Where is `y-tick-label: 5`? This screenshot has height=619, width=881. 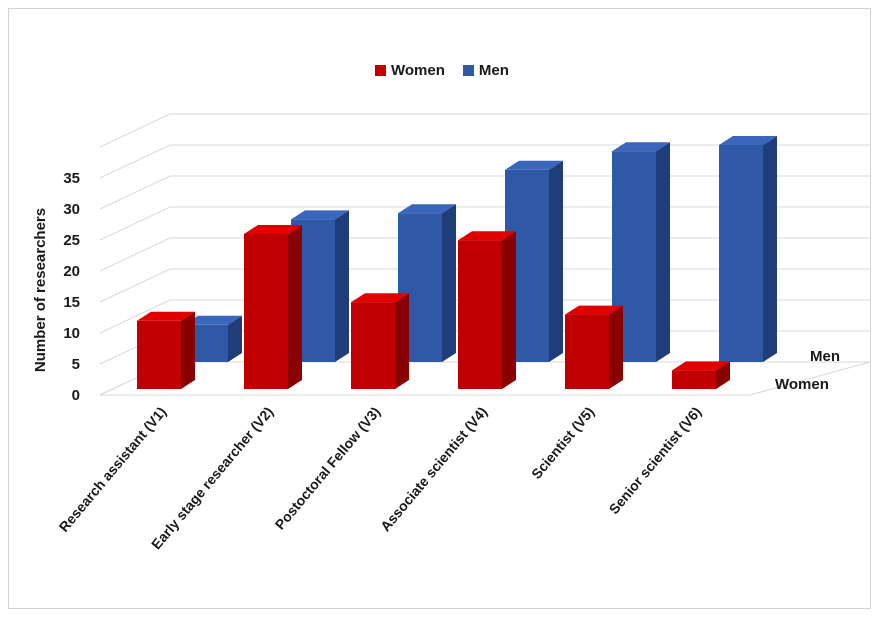 y-tick-label: 5 is located at coordinates (76, 364).